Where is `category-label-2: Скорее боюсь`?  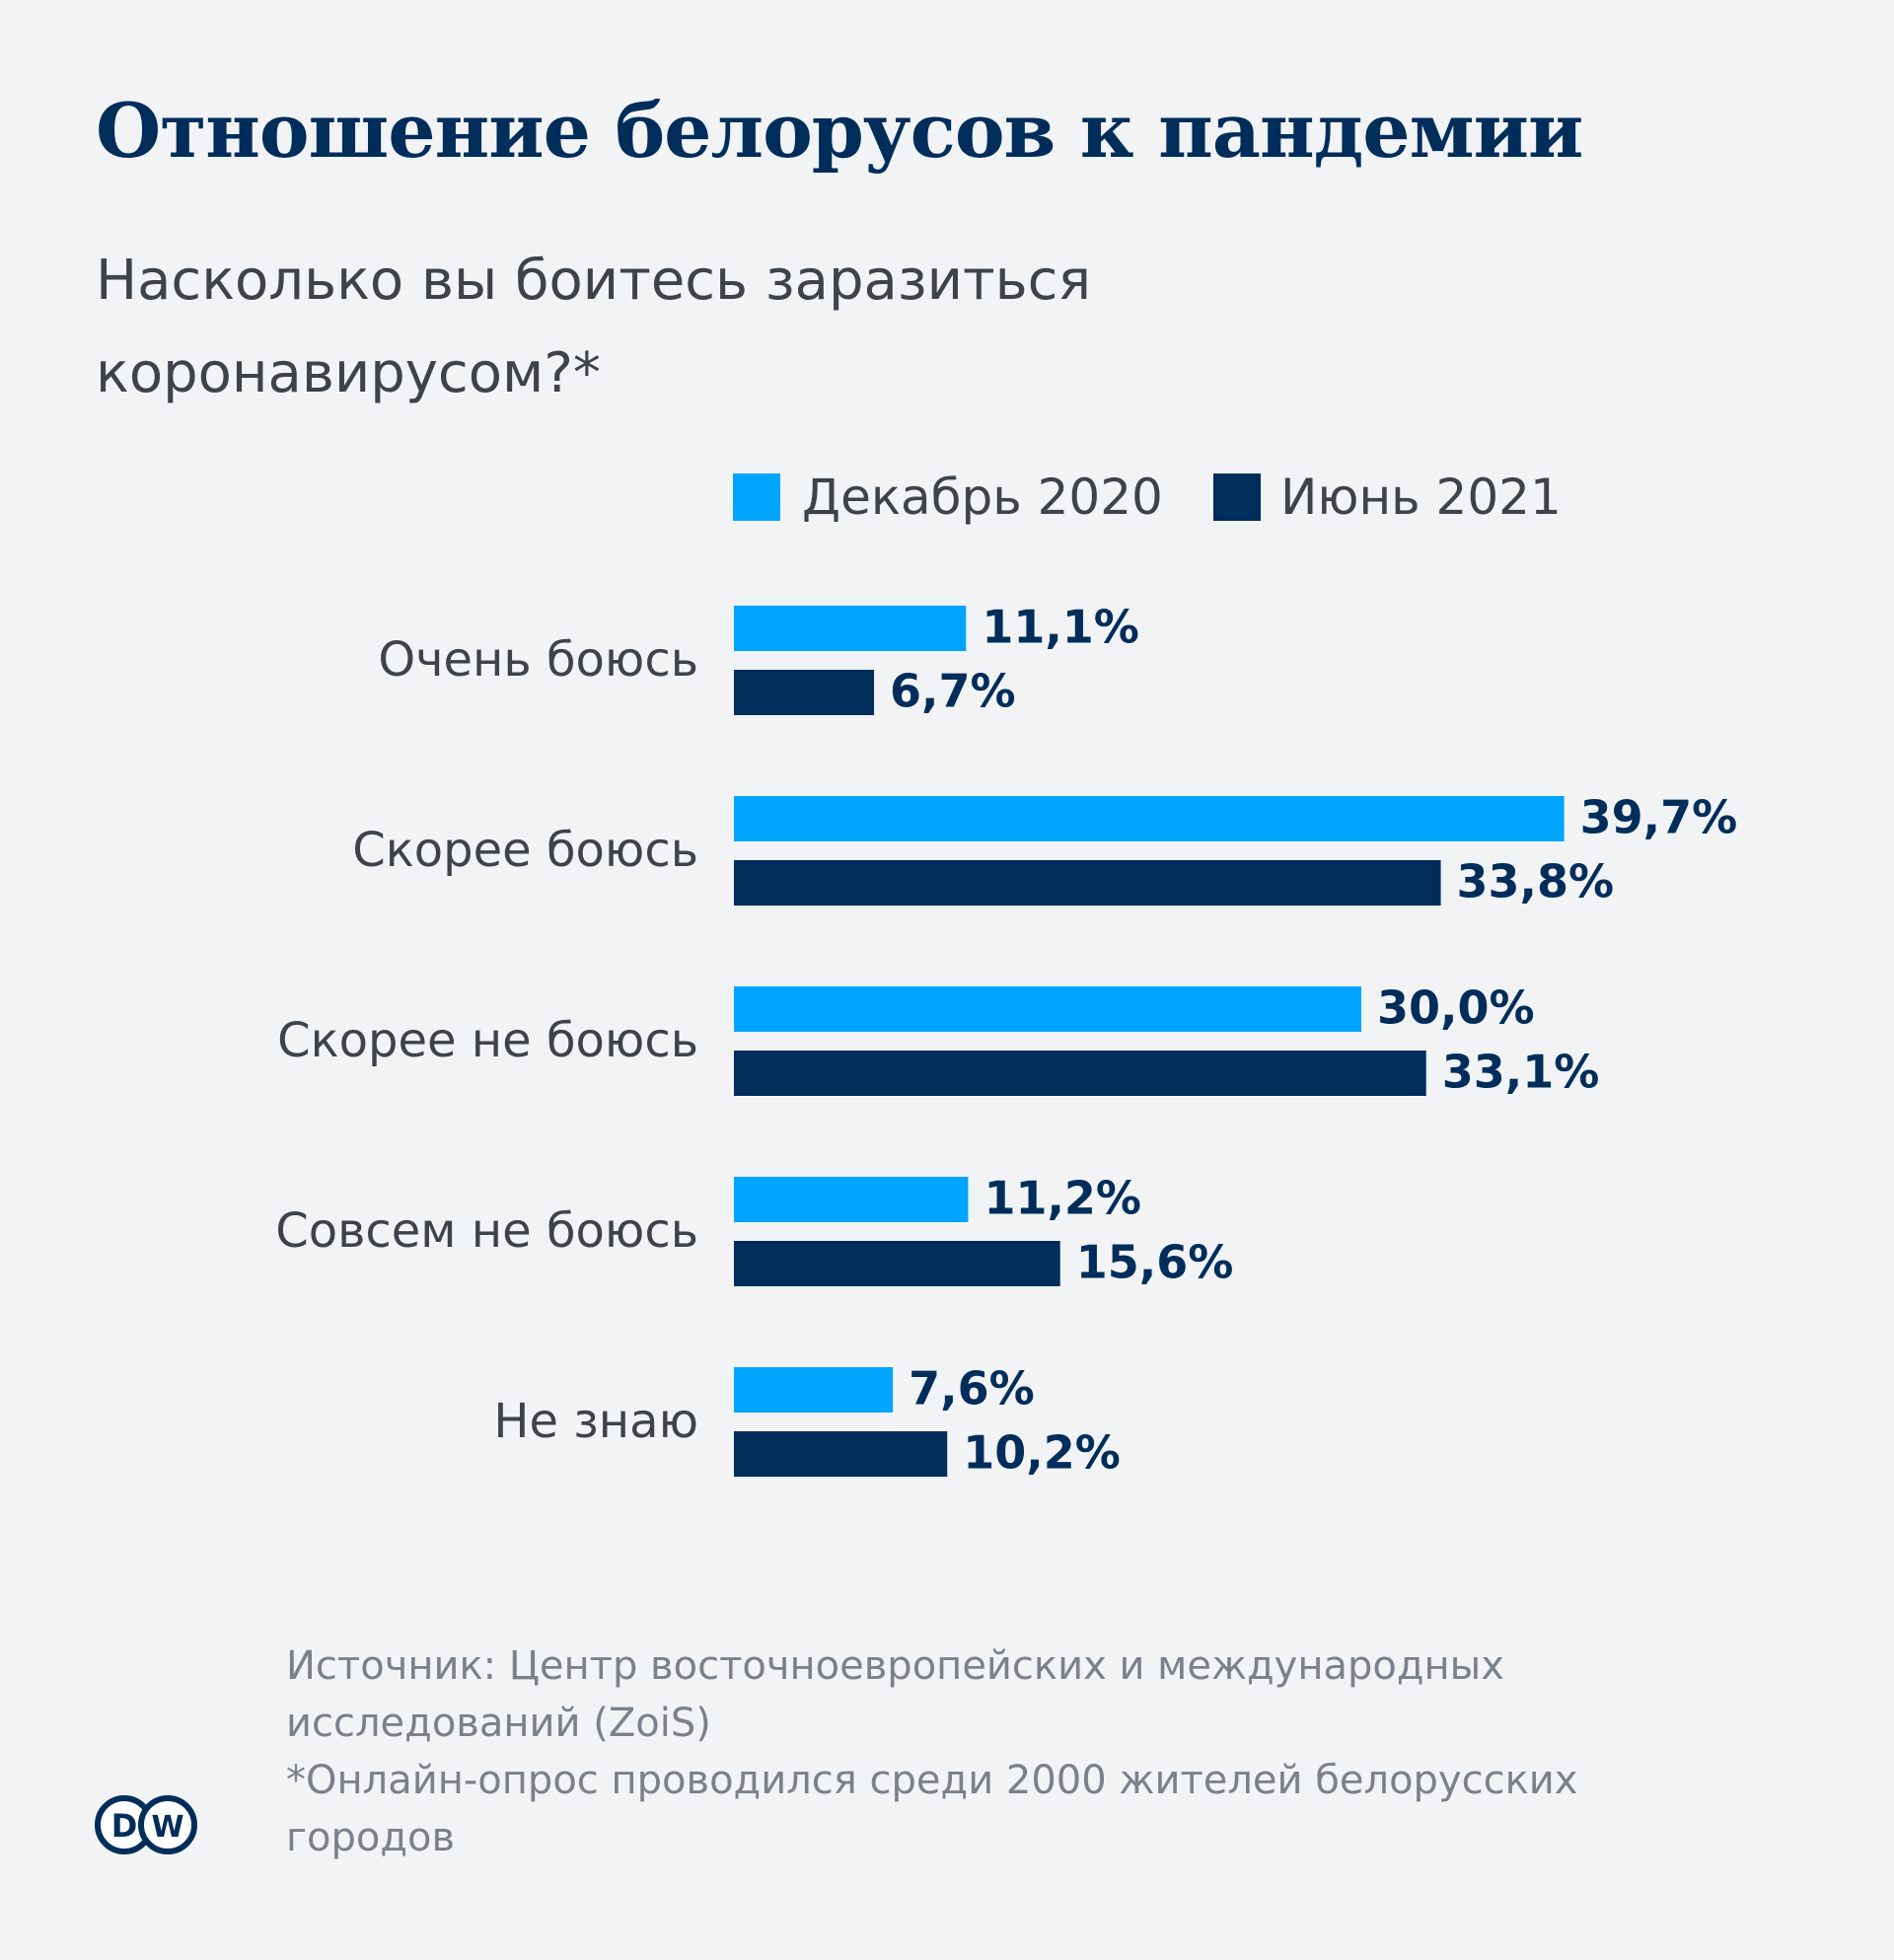 category-label-2: Скорее боюсь is located at coordinates (525, 850).